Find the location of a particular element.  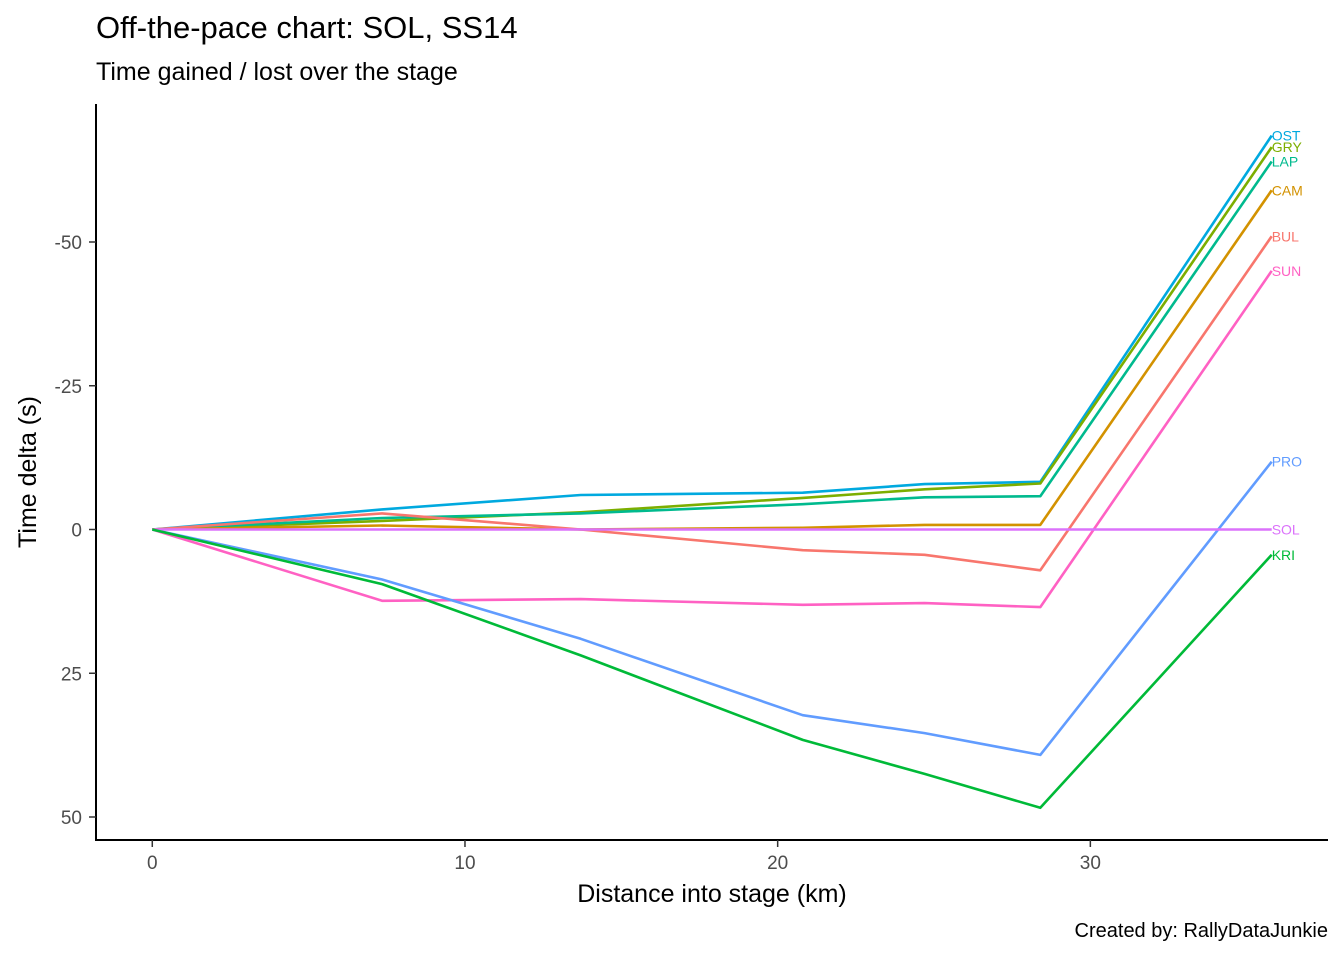

y-axis-title: Time delta (s) is located at coordinates (28, 472).